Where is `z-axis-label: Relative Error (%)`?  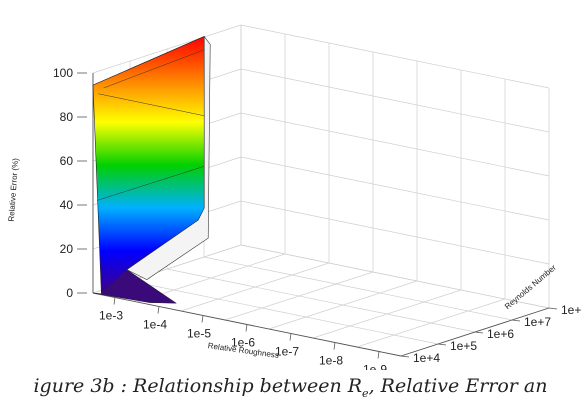 z-axis-label: Relative Error (%) is located at coordinates (13, 189).